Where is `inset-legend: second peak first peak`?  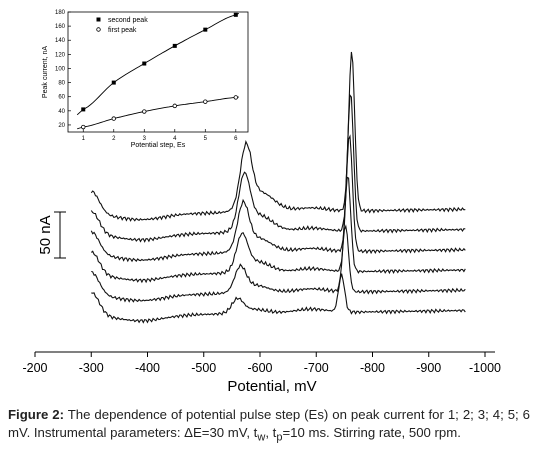 inset-legend: second peak first peak is located at coordinates (122, 25).